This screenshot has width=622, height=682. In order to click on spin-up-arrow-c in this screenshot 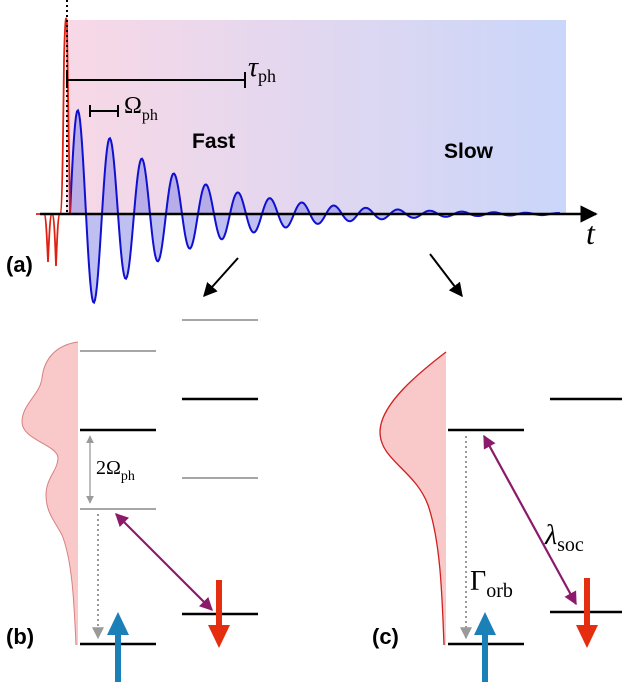, I will do `click(485, 647)`.